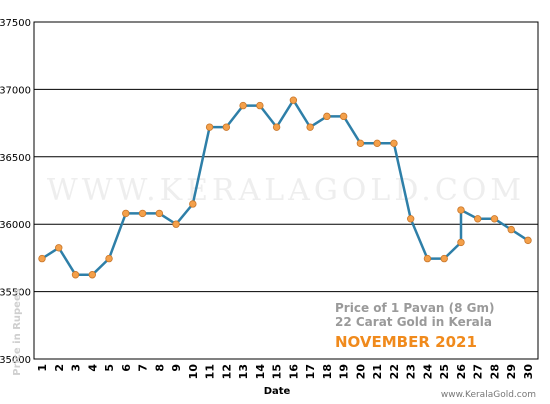  Describe the element at coordinates (413, 322) in the screenshot. I see `annotation-line-2: 22 Carat Gold in Kerala` at that location.